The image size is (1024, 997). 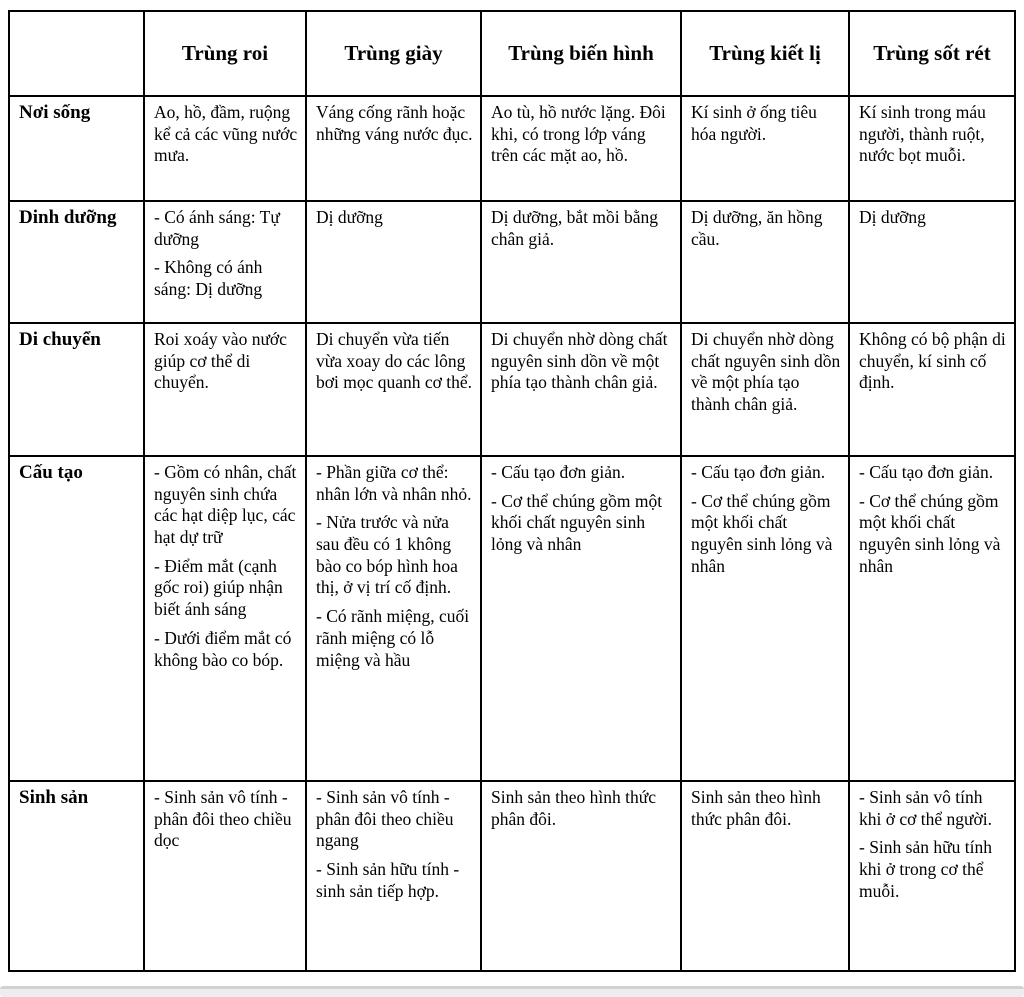 I want to click on column-header-trung-bien-hinh: Trùng biến hình, so click(x=581, y=53).